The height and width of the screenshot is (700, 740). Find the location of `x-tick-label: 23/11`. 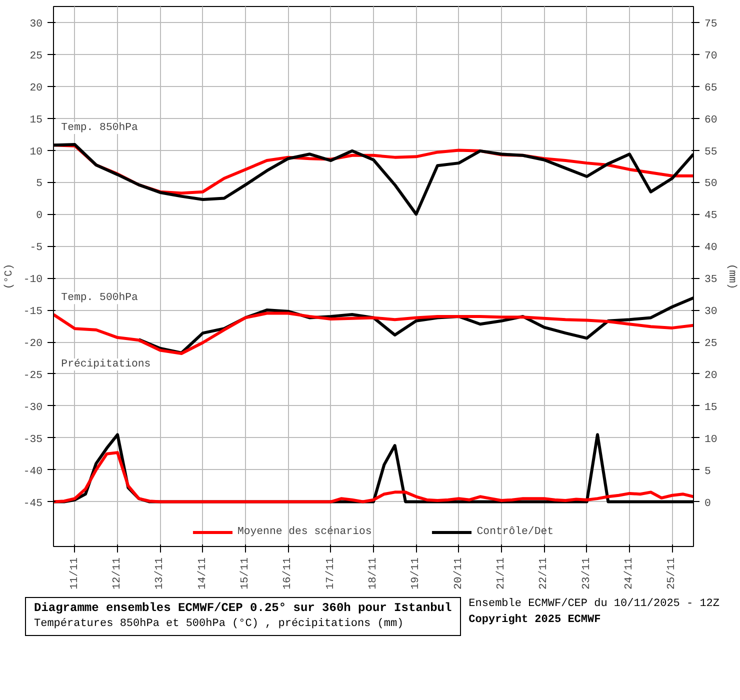

x-tick-label: 23/11 is located at coordinates (586, 573).